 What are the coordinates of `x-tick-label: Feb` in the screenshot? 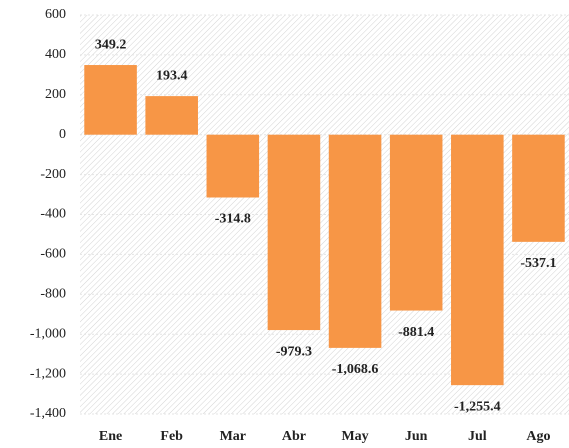 It's located at (171, 436).